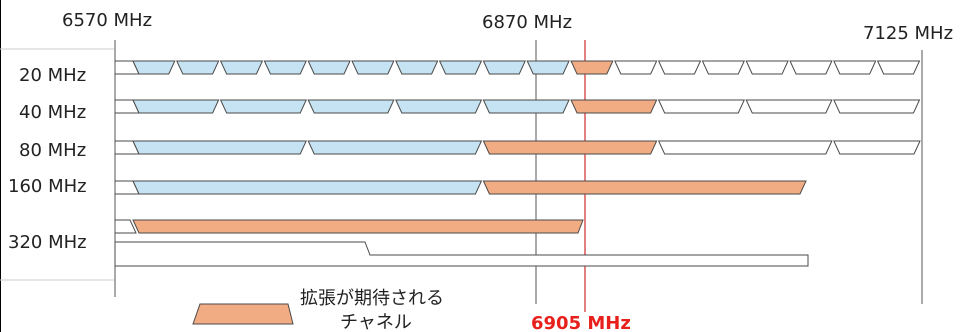  I want to click on legend-swatch, so click(243, 314).